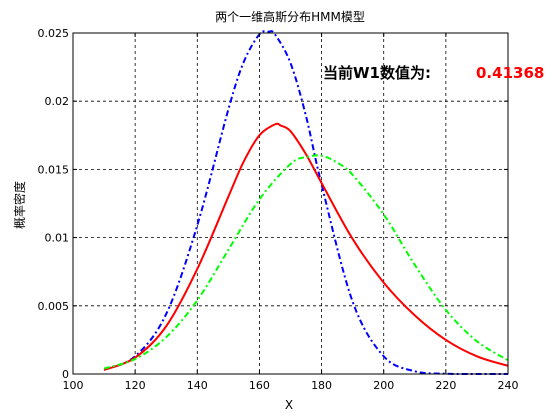  What do you see at coordinates (445, 385) in the screenshot?
I see `x-tick-label: 220` at bounding box center [445, 385].